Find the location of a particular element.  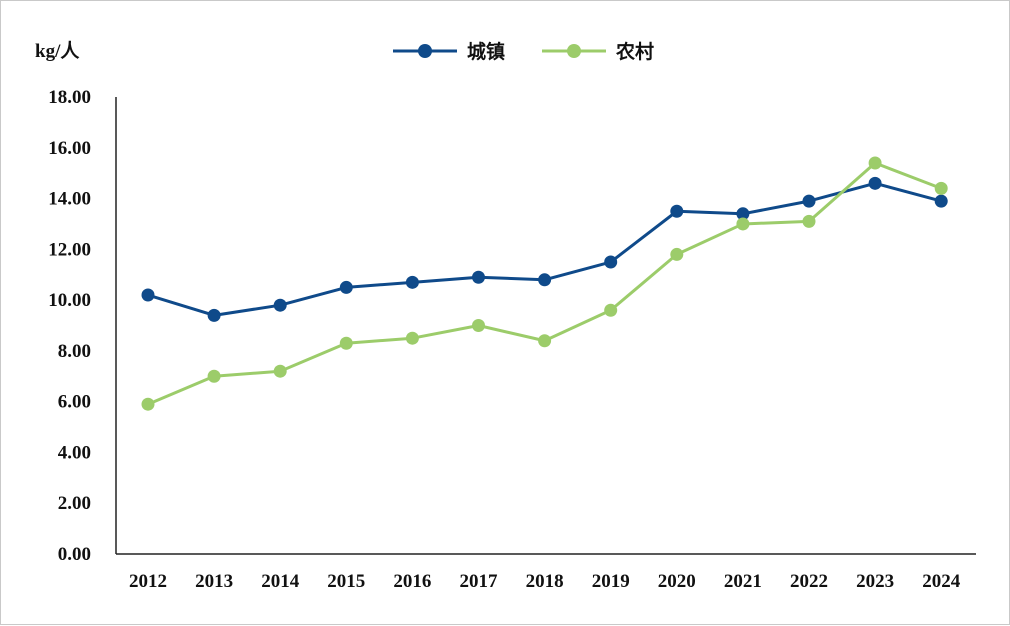

x-tick-label: 2017 is located at coordinates (479, 581).